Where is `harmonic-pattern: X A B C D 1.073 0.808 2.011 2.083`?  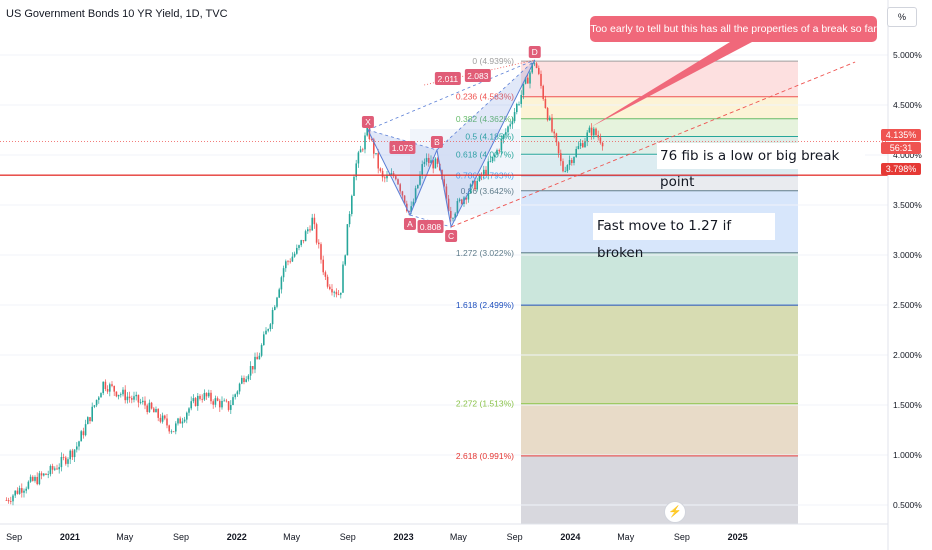 harmonic-pattern: X A B C D 1.073 0.808 2.011 2.083 is located at coordinates (451, 144).